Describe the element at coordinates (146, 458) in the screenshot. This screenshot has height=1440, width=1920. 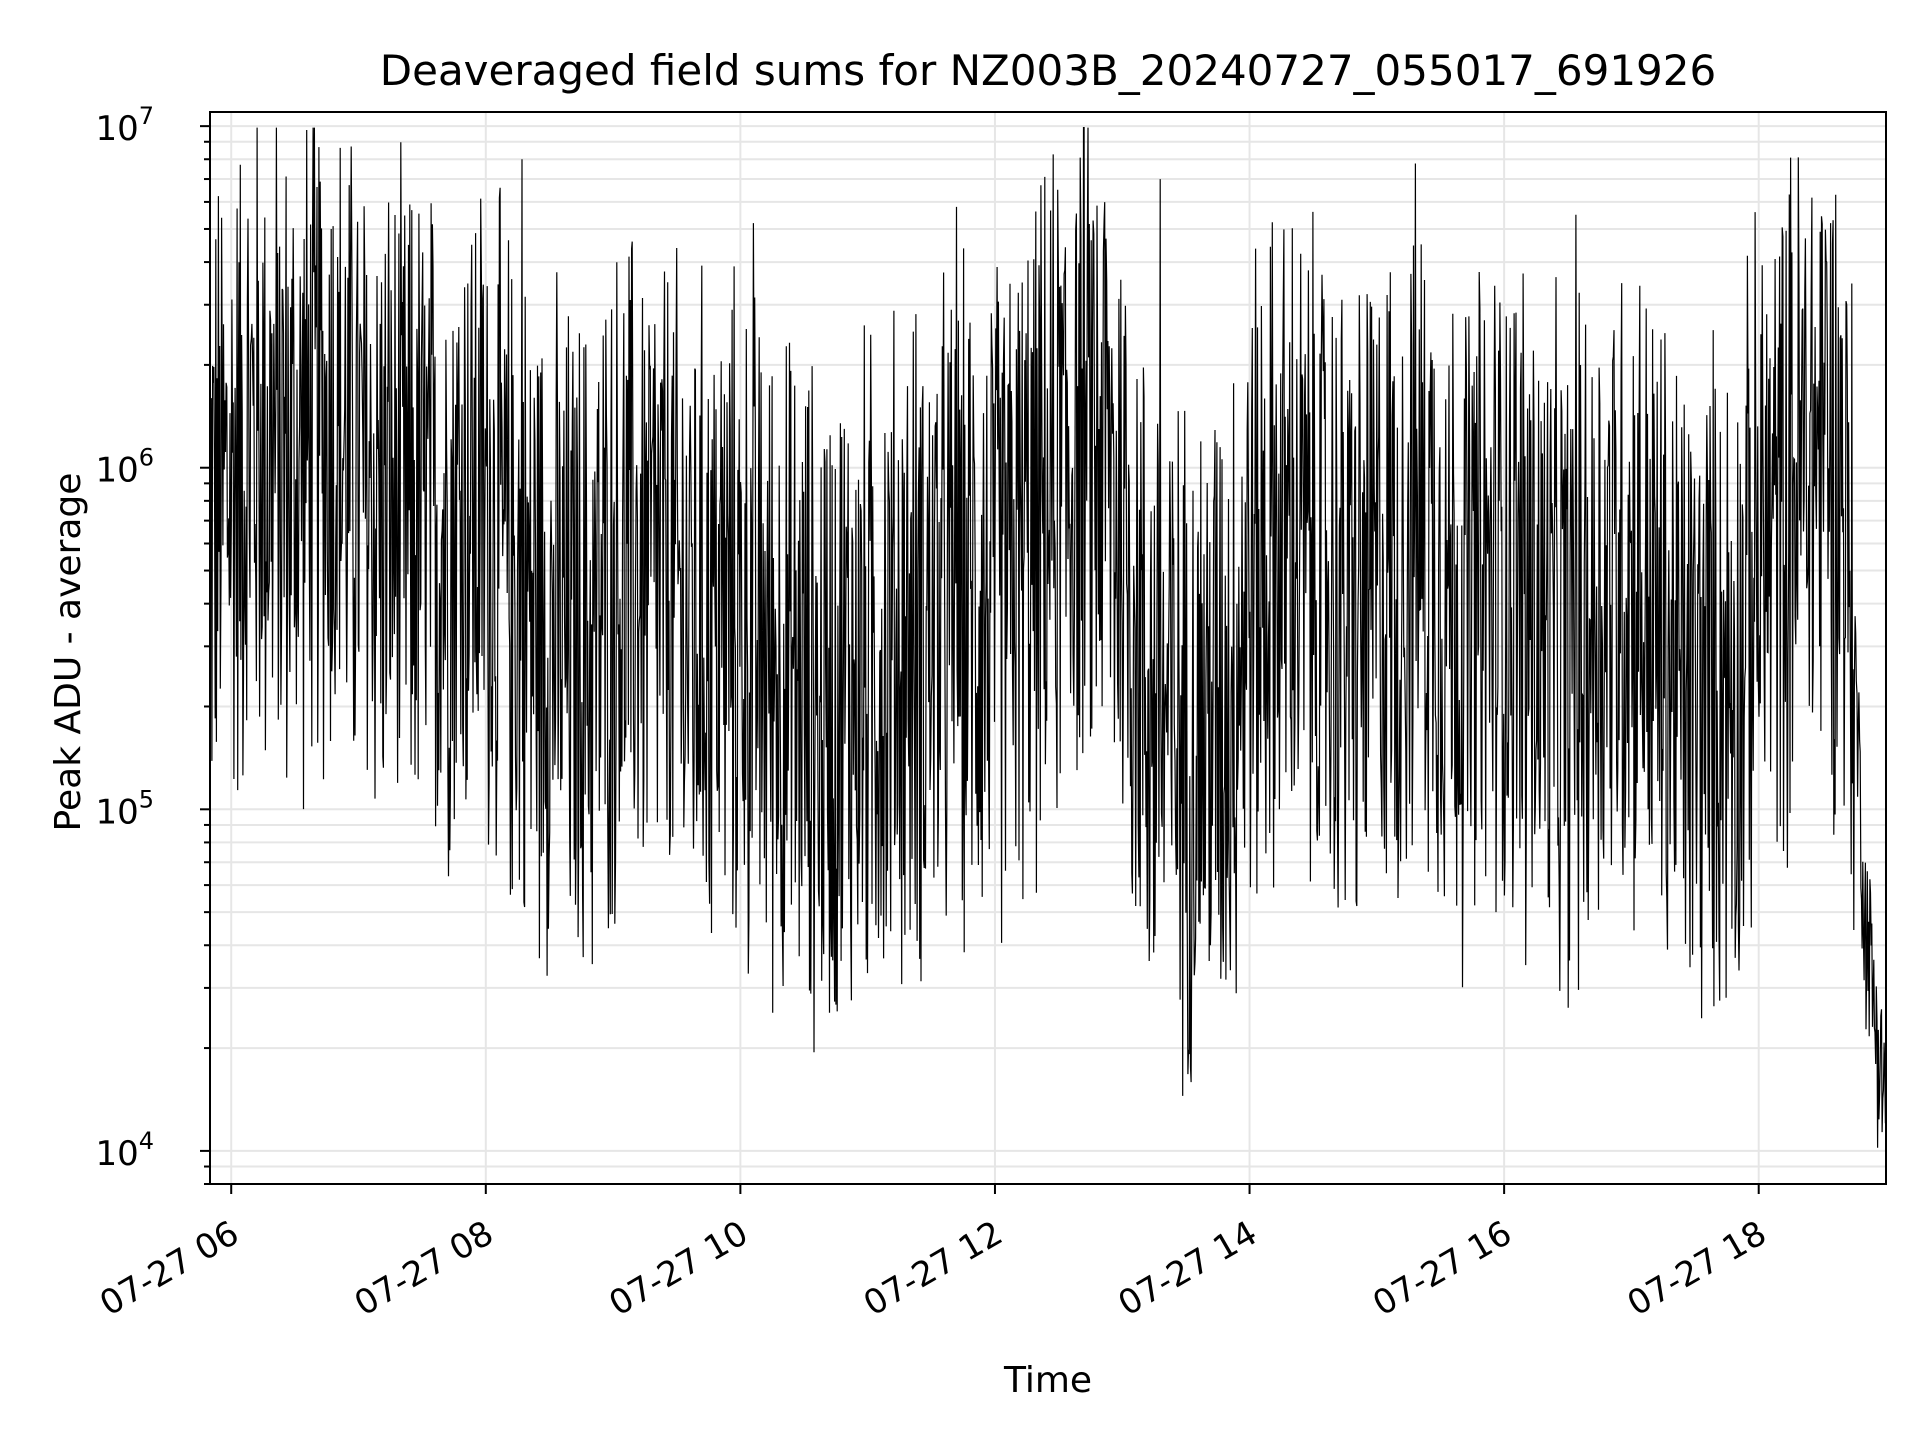
I see `y-tick-exponent: 6` at that location.